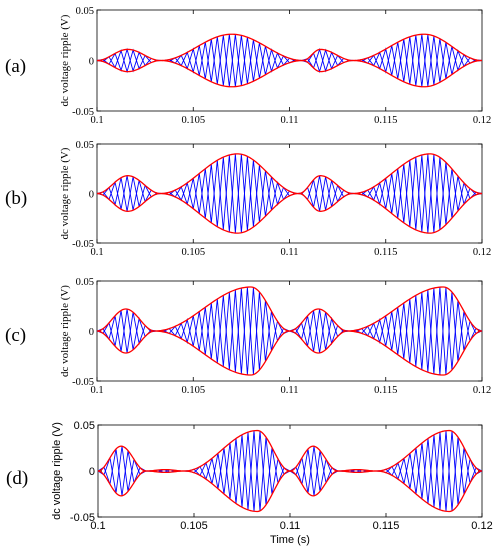  I want to click on panel-label: (a), so click(15, 66).